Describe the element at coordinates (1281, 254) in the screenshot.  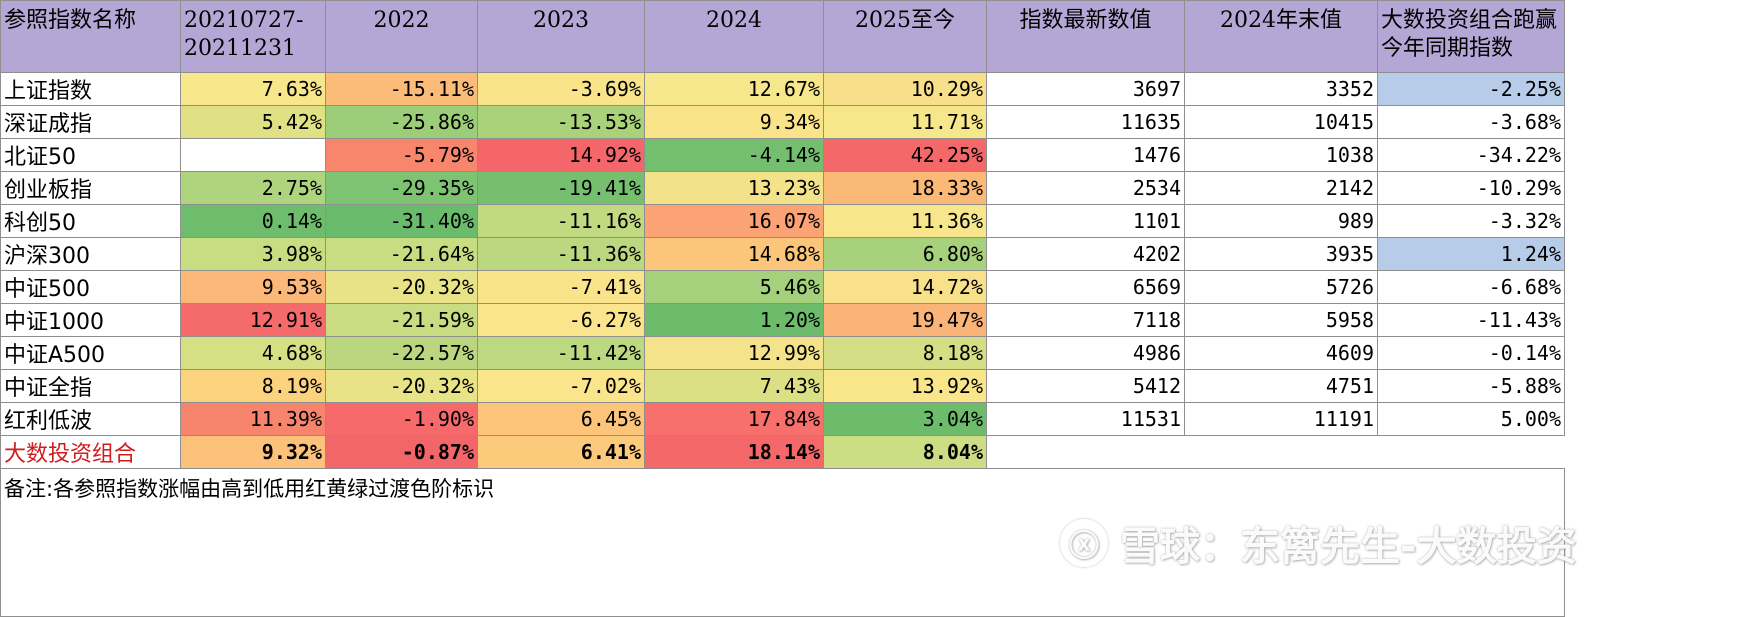
I see `value-cell: 3935` at that location.